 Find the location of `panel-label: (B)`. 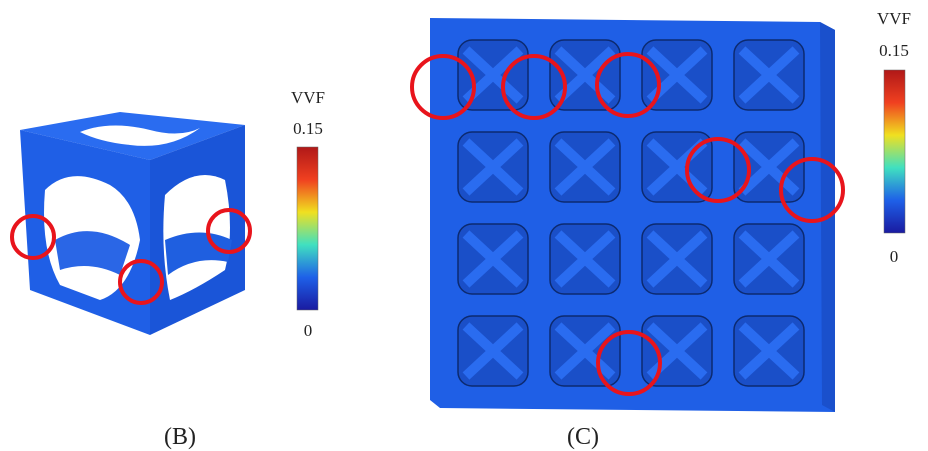

panel-label: (B) is located at coordinates (180, 437).